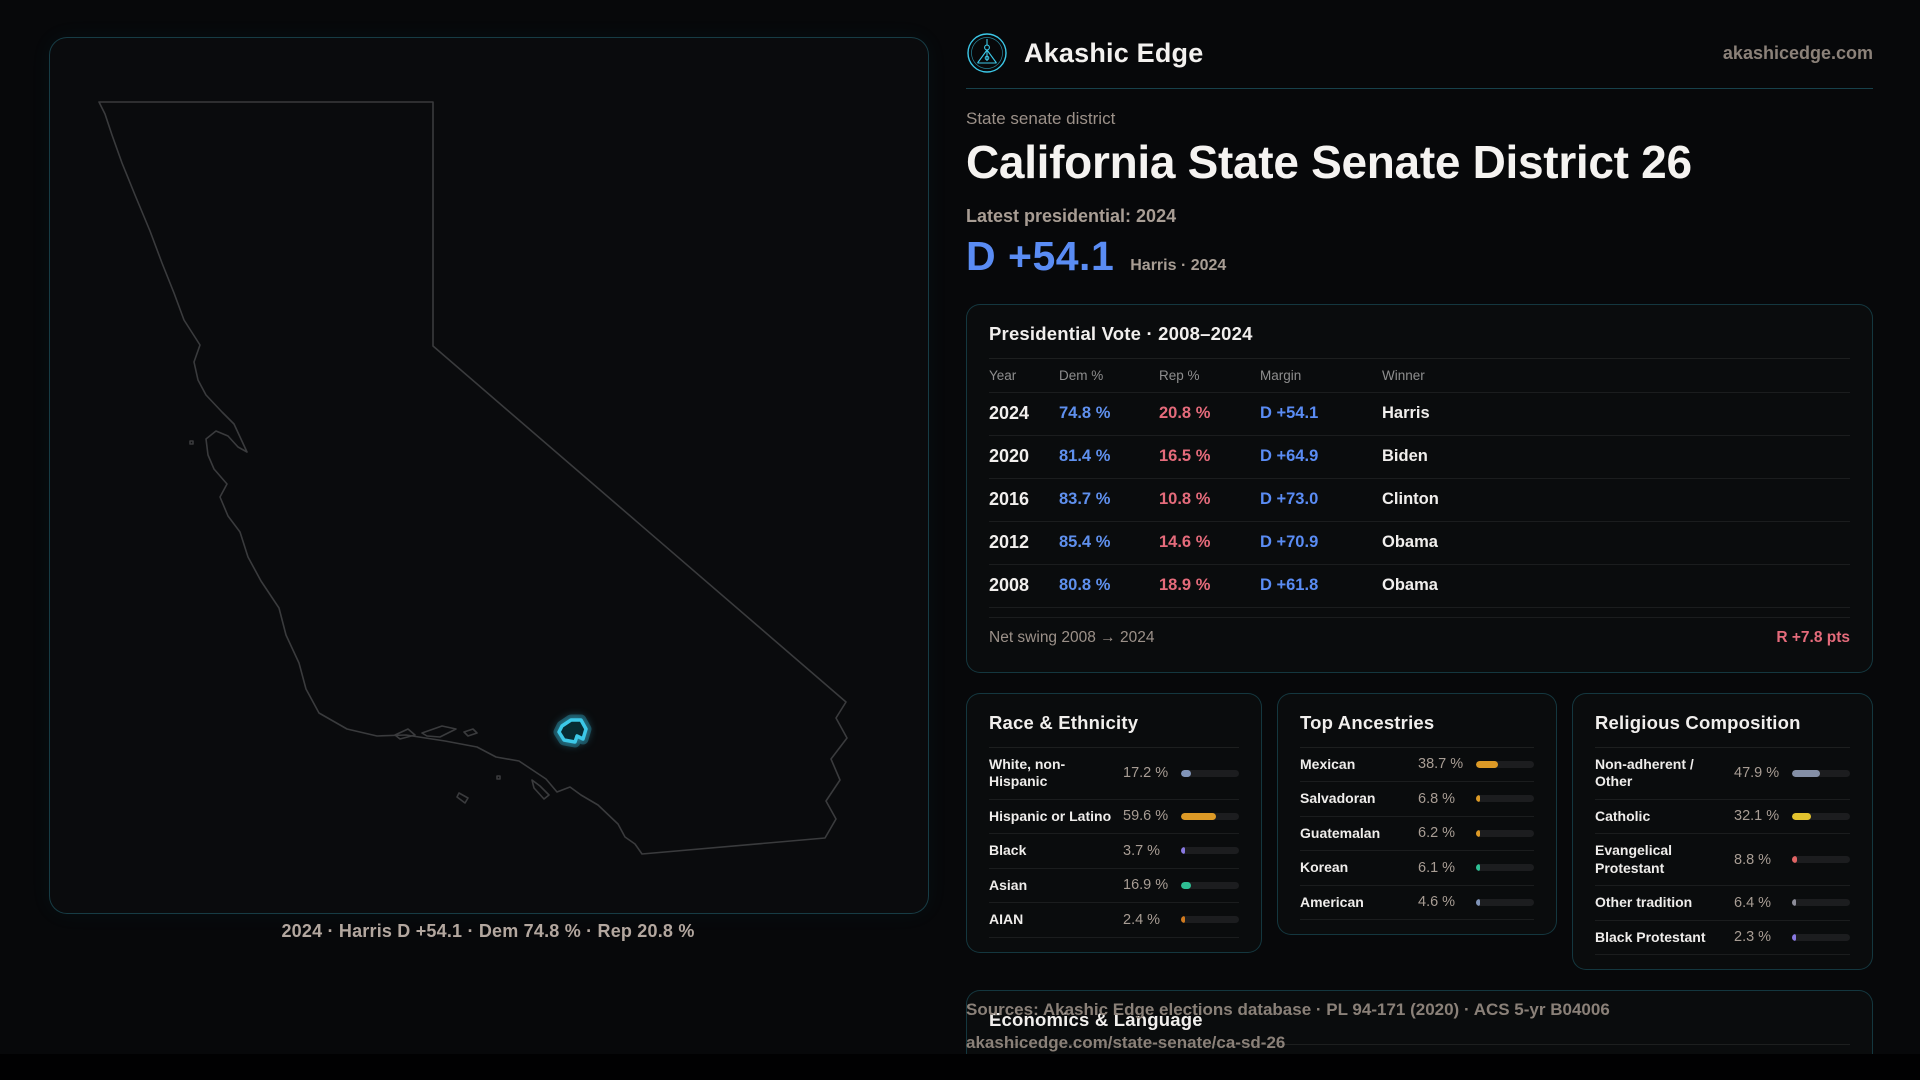 The image size is (1920, 1080). I want to click on demographic-label: Mexican, so click(1328, 763).